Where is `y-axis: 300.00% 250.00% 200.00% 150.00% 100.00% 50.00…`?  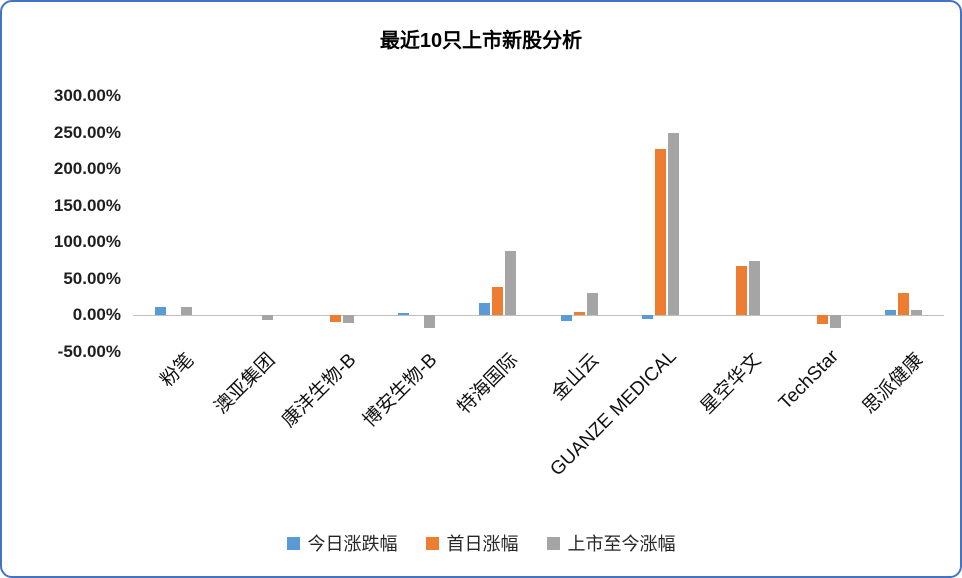
y-axis: 300.00% 250.00% 200.00% 150.00% 100.00% 50.00… is located at coordinates (68, 223).